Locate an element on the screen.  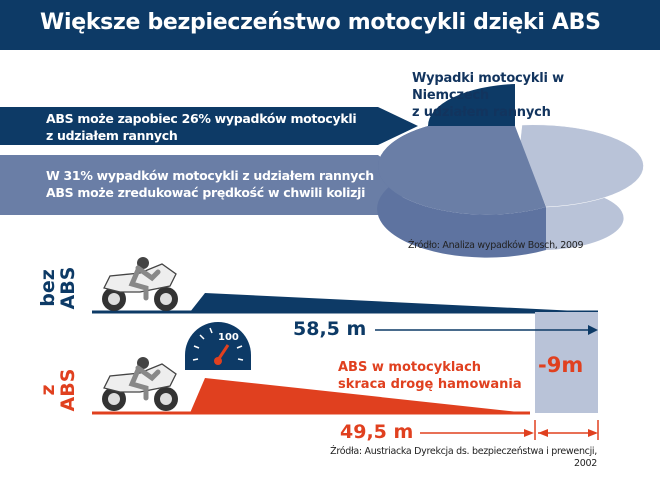
text-line: Niemczech is located at coordinates (450, 95).